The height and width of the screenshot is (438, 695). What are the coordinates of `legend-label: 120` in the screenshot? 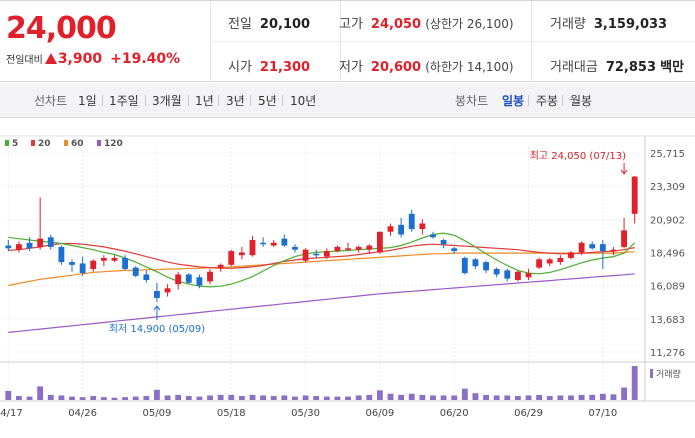 It's located at (113, 144).